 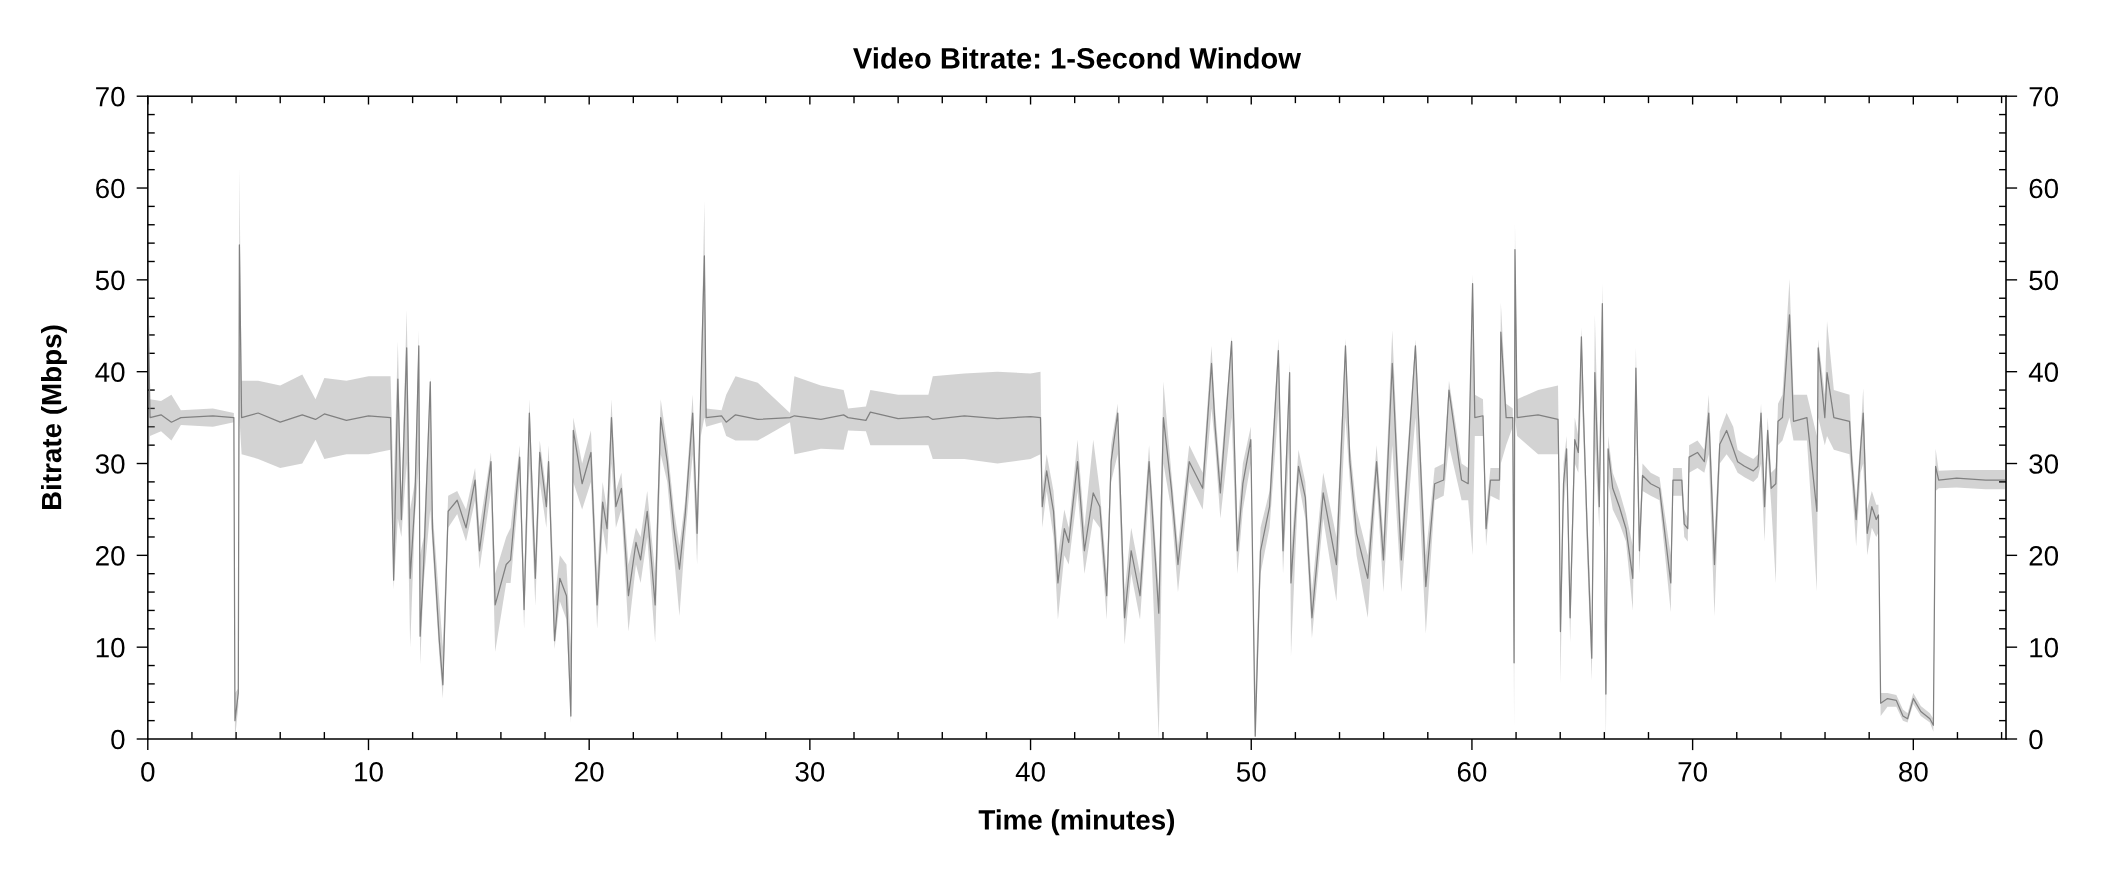 What do you see at coordinates (110, 188) in the screenshot?
I see `y-tick-label: 60` at bounding box center [110, 188].